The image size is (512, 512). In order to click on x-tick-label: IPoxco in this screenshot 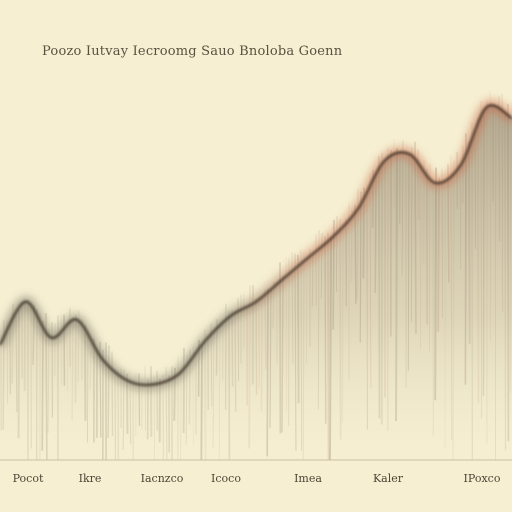, I will do `click(482, 478)`.